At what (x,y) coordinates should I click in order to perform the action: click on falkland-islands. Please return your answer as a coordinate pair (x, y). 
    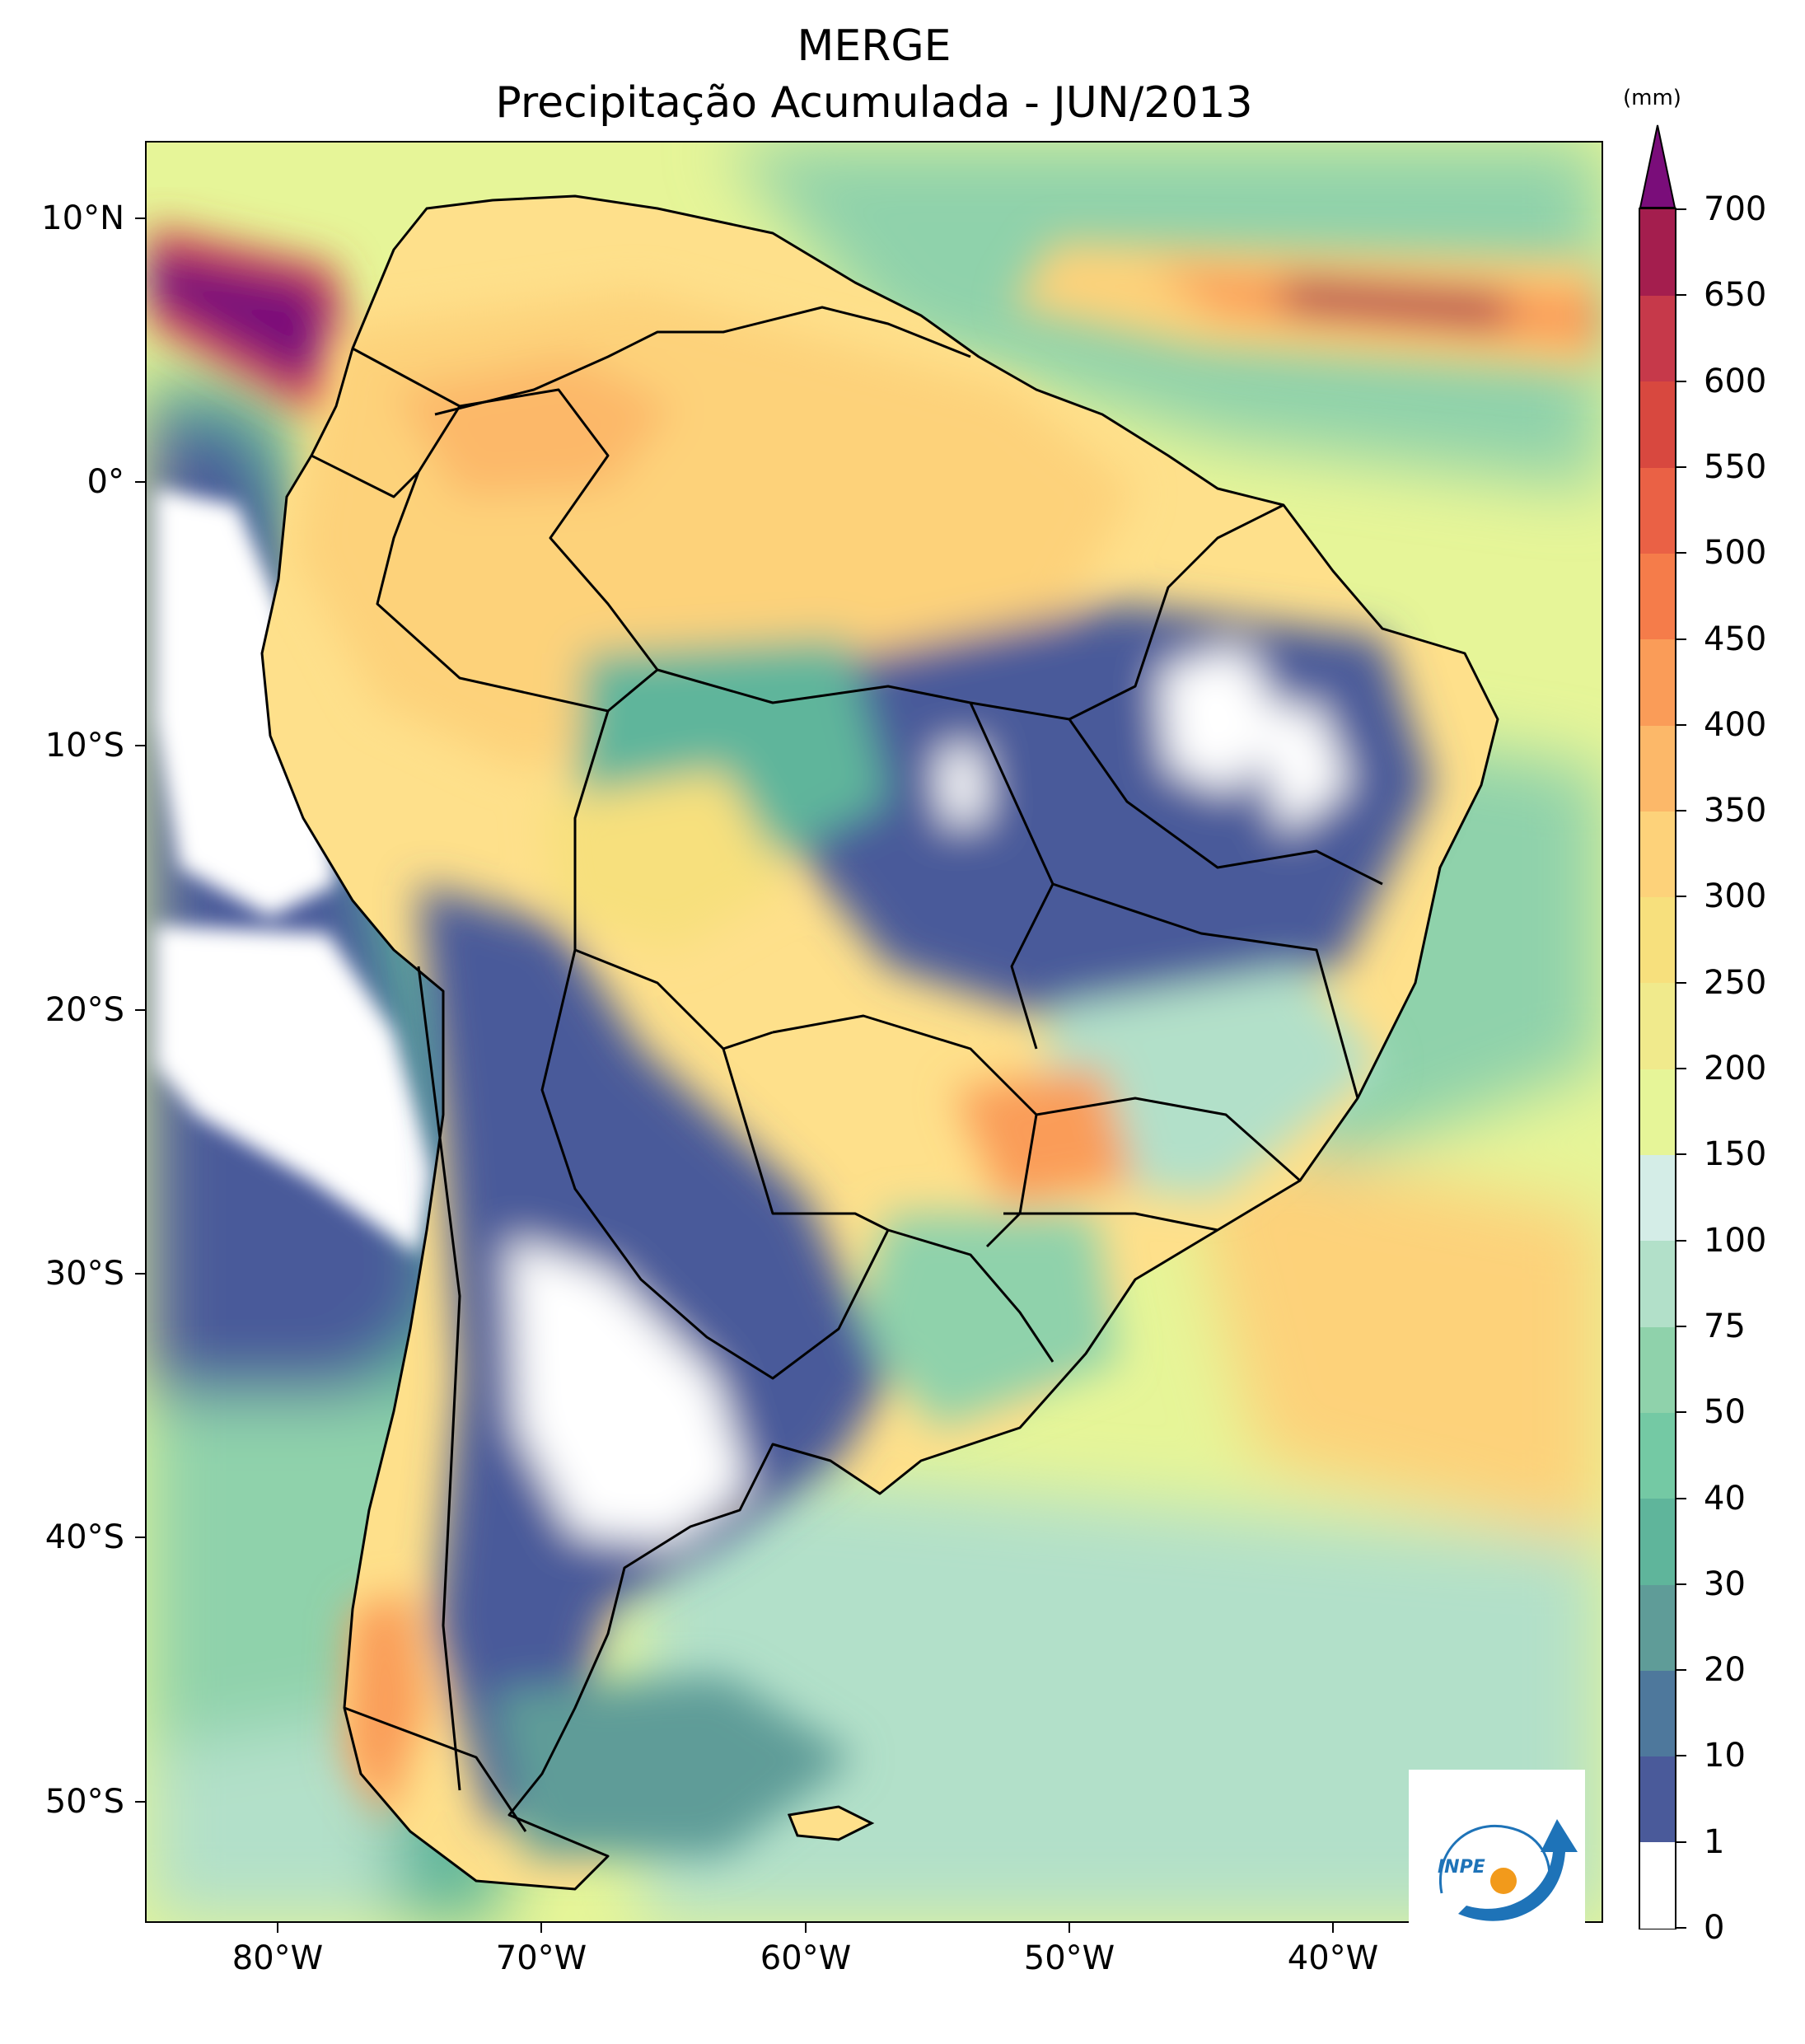
    Looking at the image, I should click on (831, 1823).